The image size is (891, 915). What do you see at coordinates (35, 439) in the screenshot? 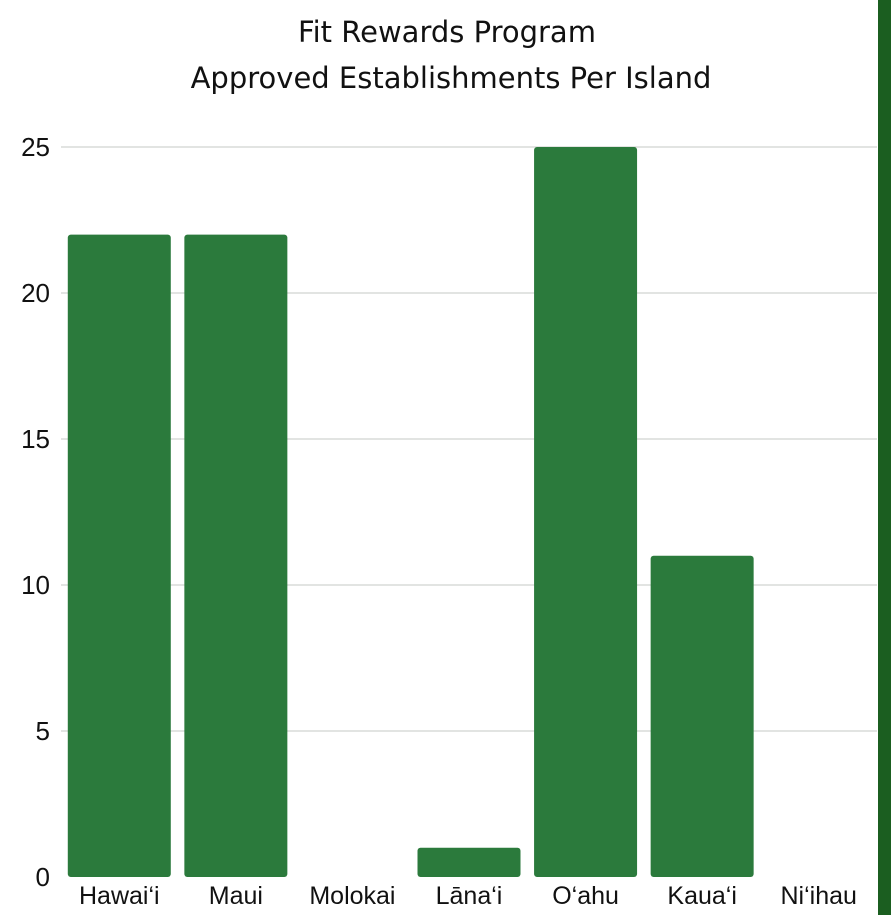
I see `y-tick-label-15: 15` at bounding box center [35, 439].